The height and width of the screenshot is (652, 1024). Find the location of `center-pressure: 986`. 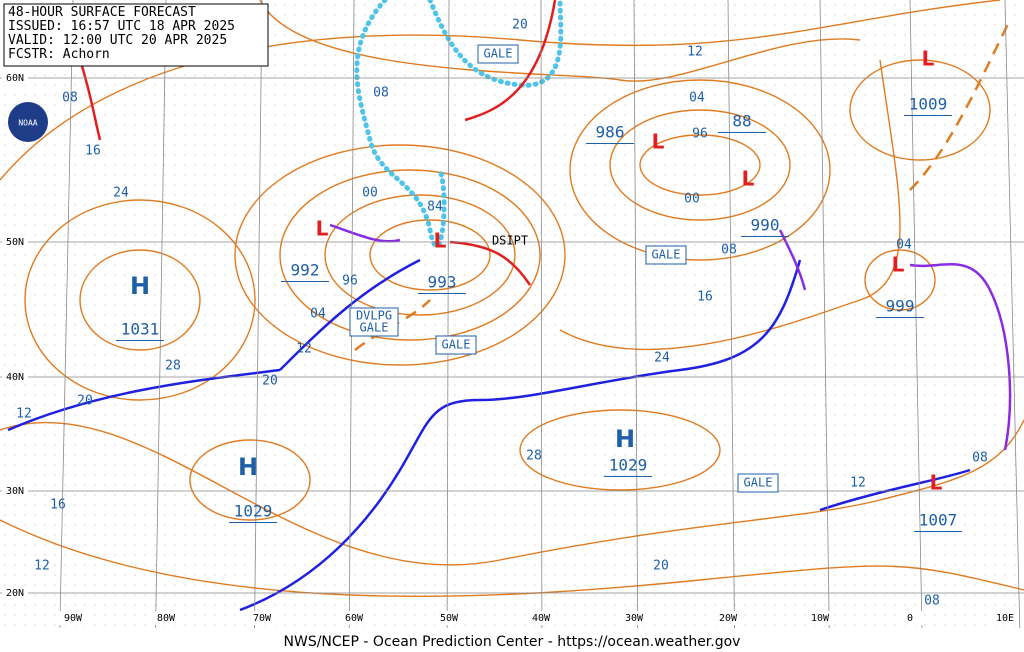

center-pressure: 986 is located at coordinates (610, 132).